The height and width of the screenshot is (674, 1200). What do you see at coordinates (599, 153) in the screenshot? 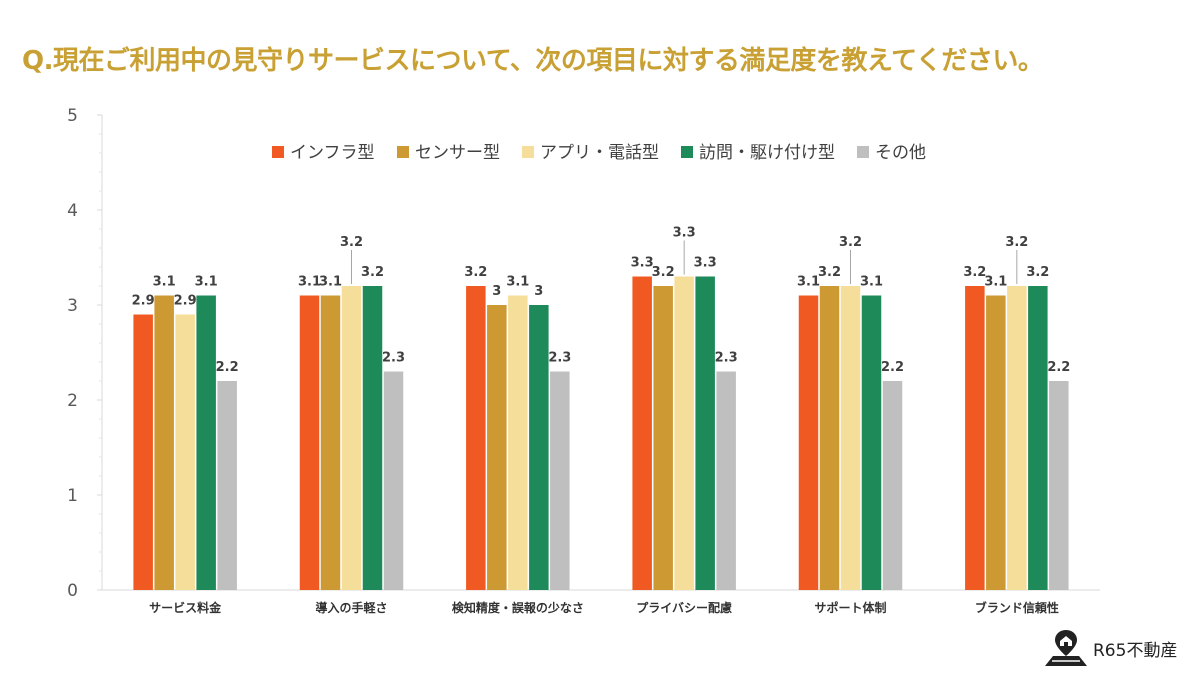
I see `legend-label: アプリ・電話型` at bounding box center [599, 153].